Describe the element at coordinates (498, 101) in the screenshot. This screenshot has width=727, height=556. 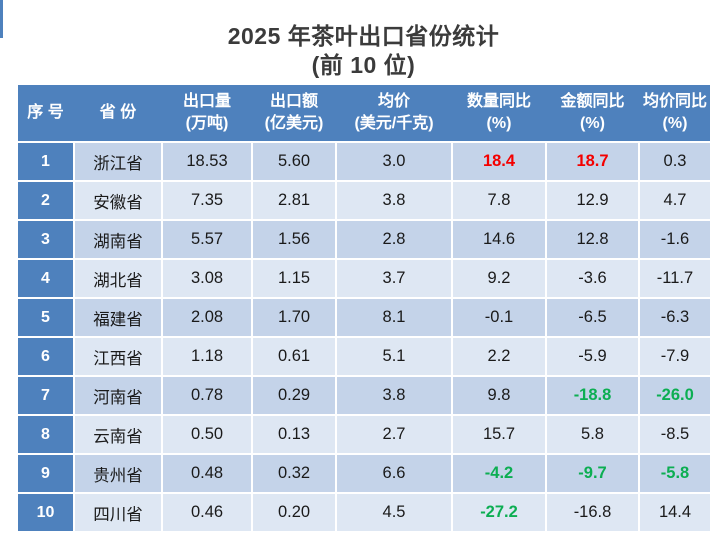
I see `header-label: 数量同比` at that location.